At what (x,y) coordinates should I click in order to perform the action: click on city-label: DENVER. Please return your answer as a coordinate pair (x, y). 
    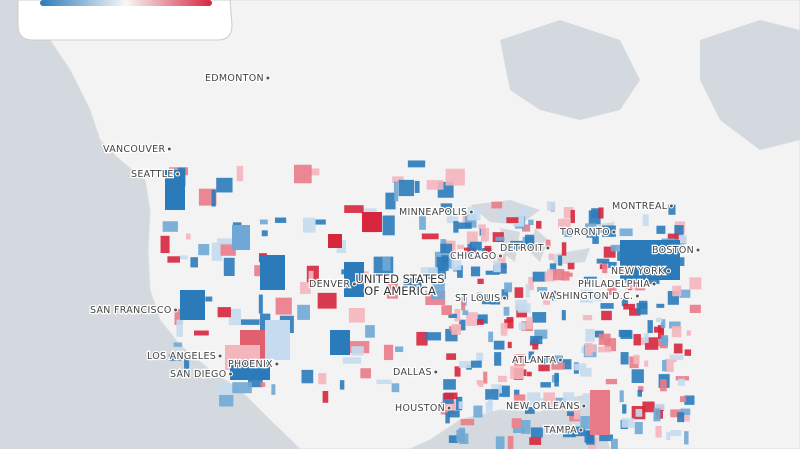
    Looking at the image, I should click on (329, 284).